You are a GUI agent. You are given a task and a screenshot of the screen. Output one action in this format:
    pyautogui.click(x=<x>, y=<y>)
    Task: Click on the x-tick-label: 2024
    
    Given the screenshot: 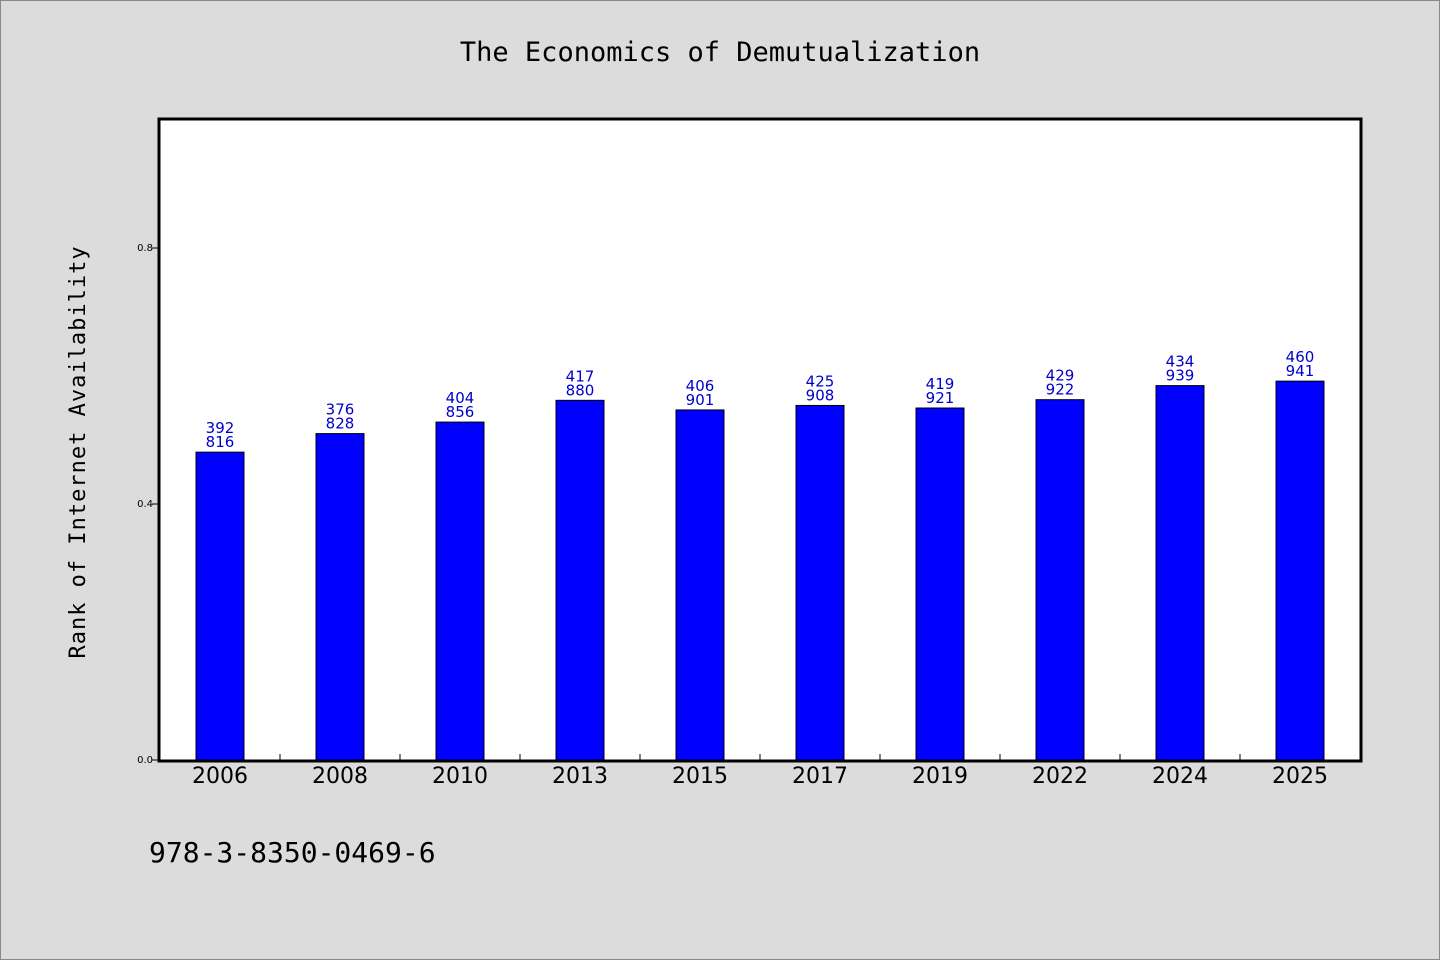 What is the action you would take?
    pyautogui.click(x=1180, y=776)
    